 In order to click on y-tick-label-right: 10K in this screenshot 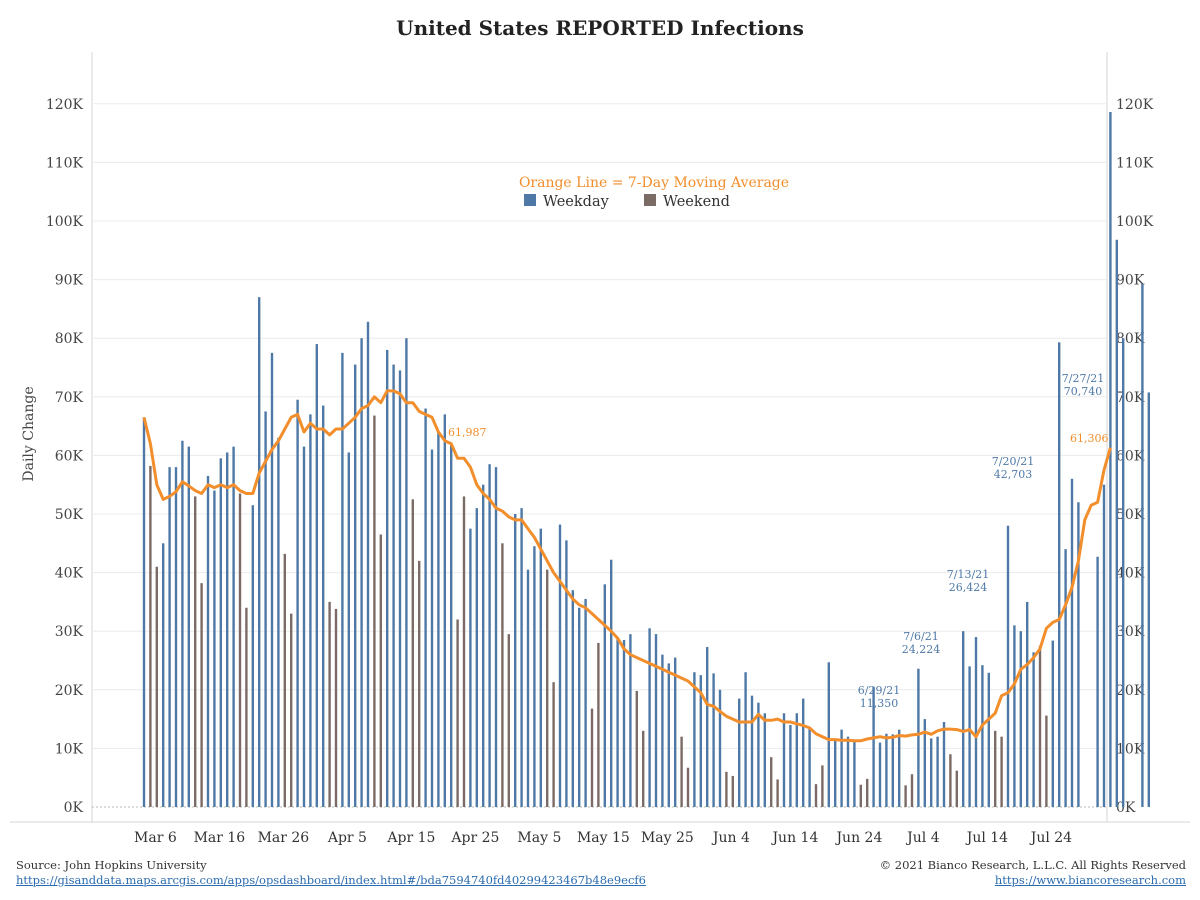, I will do `click(1130, 749)`.